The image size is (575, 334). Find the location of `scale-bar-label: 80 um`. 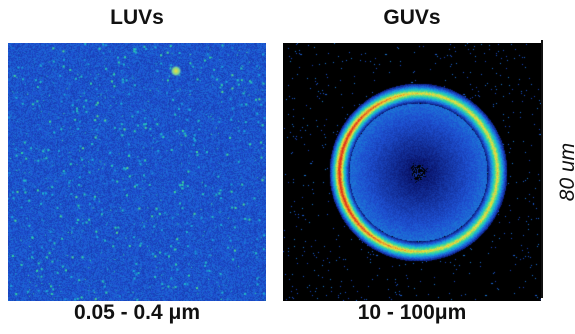

scale-bar-label: 80 um is located at coordinates (565, 172).